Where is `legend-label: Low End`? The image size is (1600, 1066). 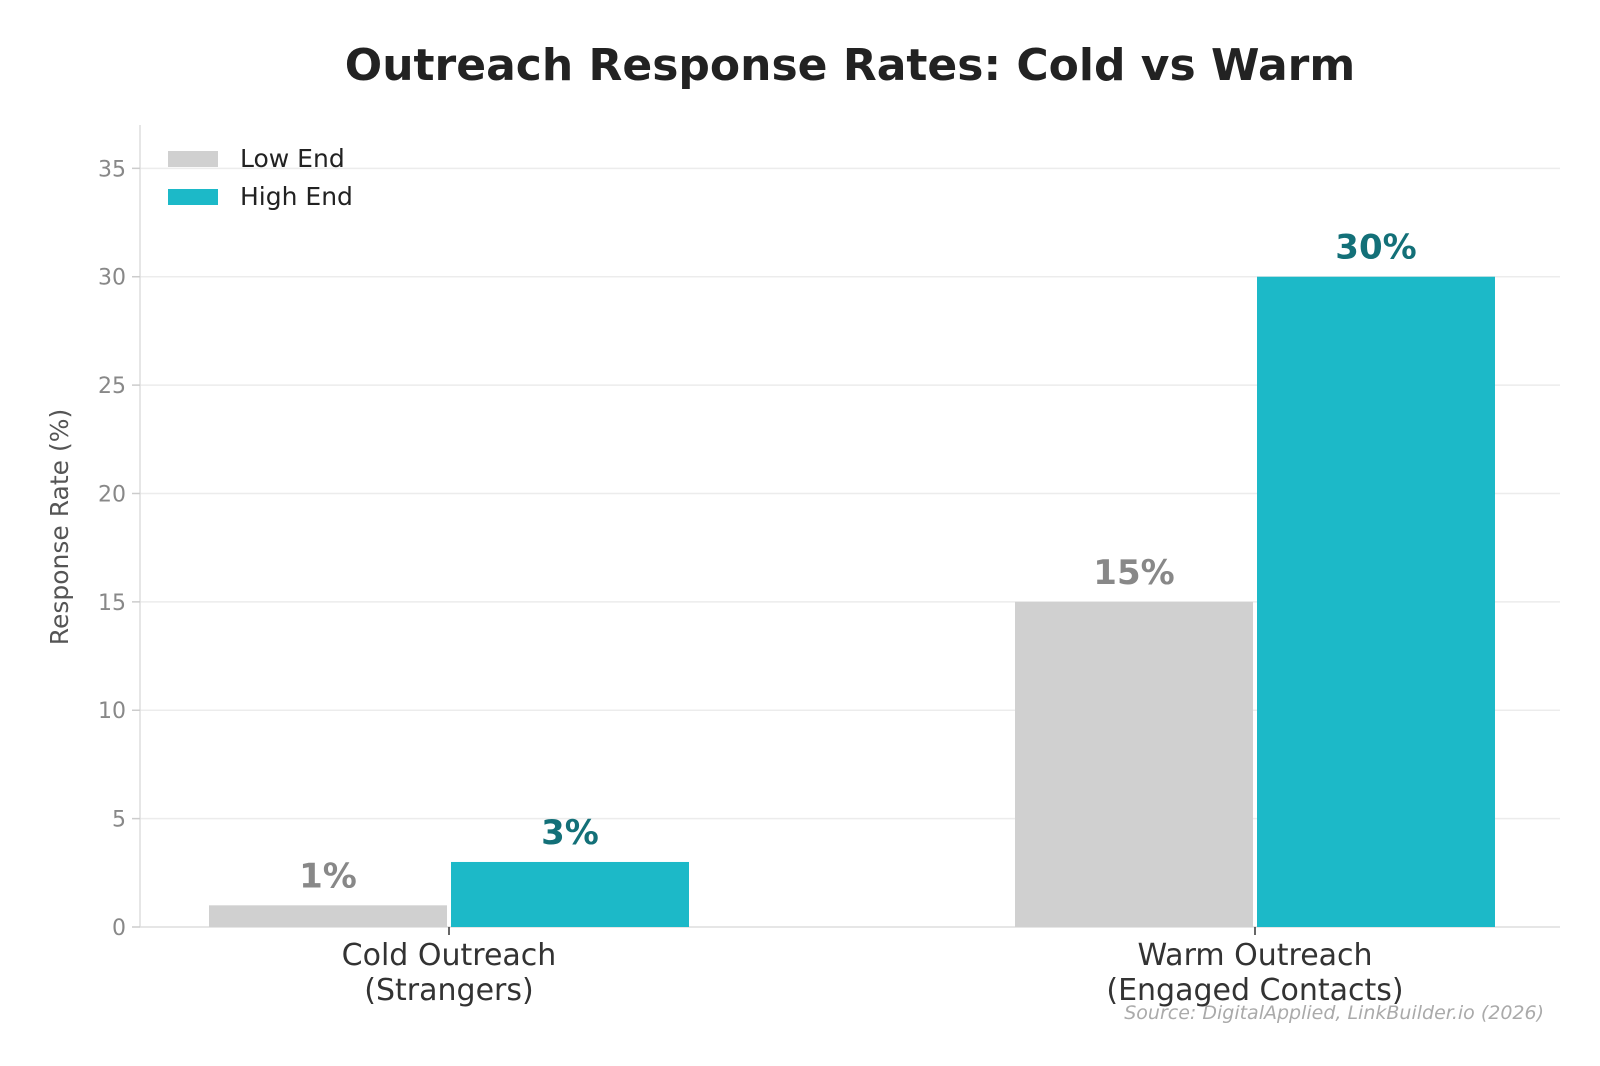 legend-label: Low End is located at coordinates (292, 158).